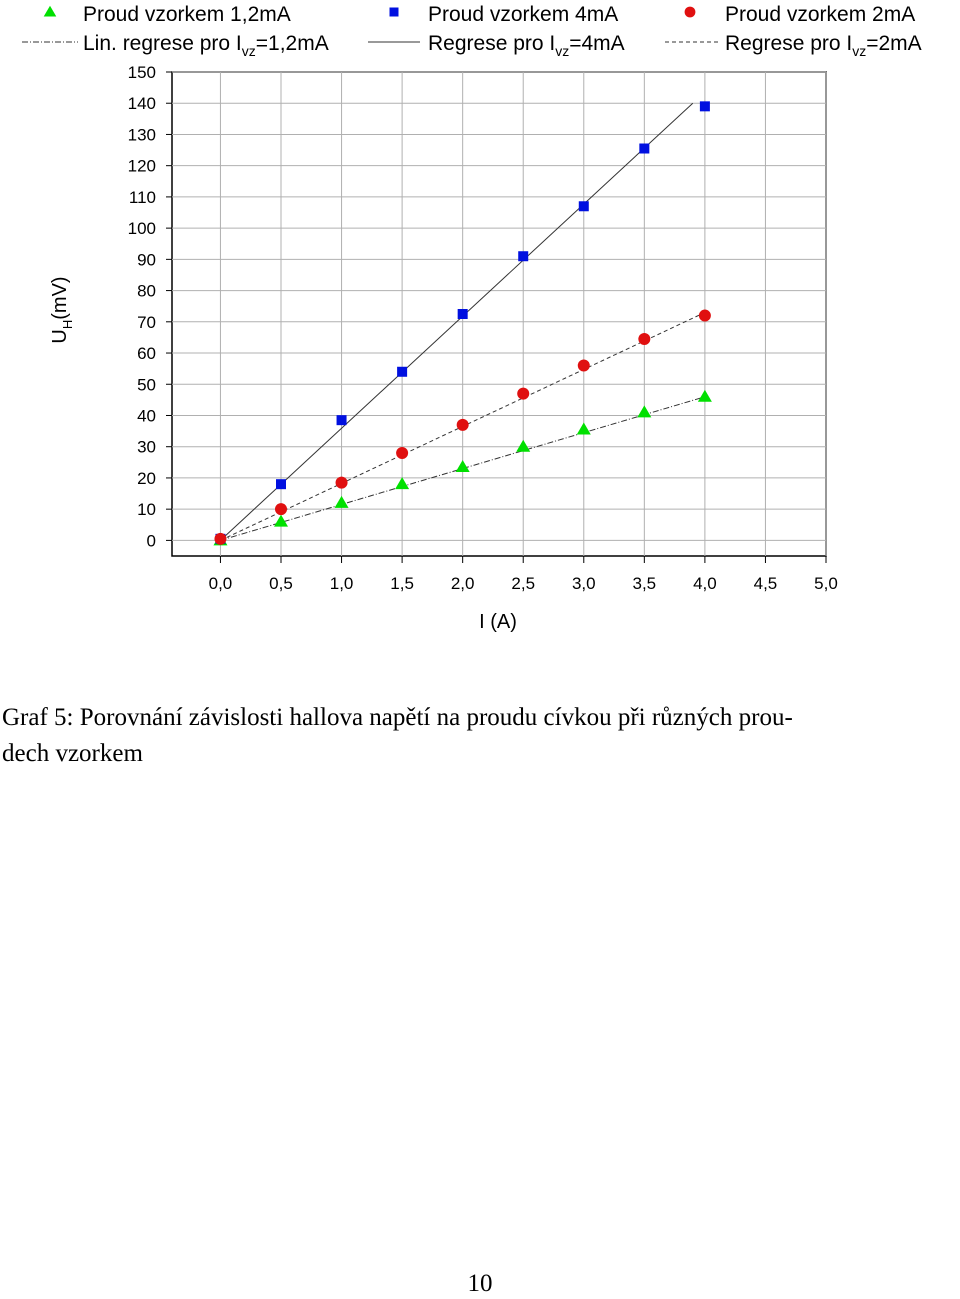 The height and width of the screenshot is (1299, 960). What do you see at coordinates (893, 43) in the screenshot?
I see `legend-label-suffix: =2mA` at bounding box center [893, 43].